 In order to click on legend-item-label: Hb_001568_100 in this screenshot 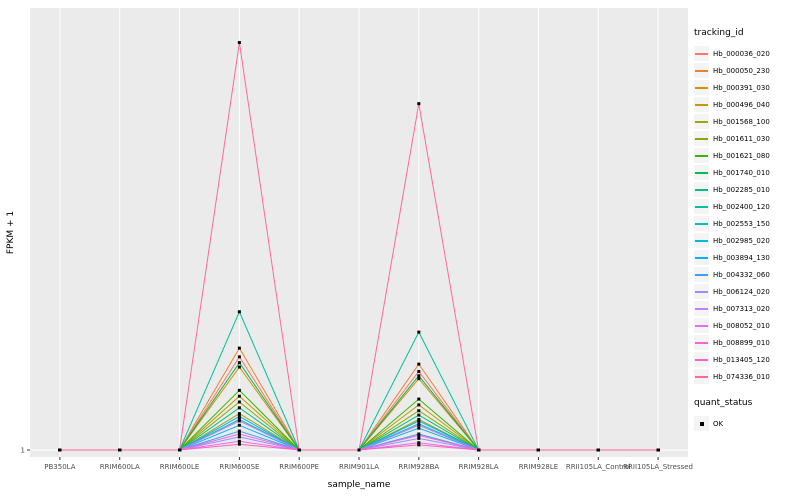, I will do `click(741, 121)`.